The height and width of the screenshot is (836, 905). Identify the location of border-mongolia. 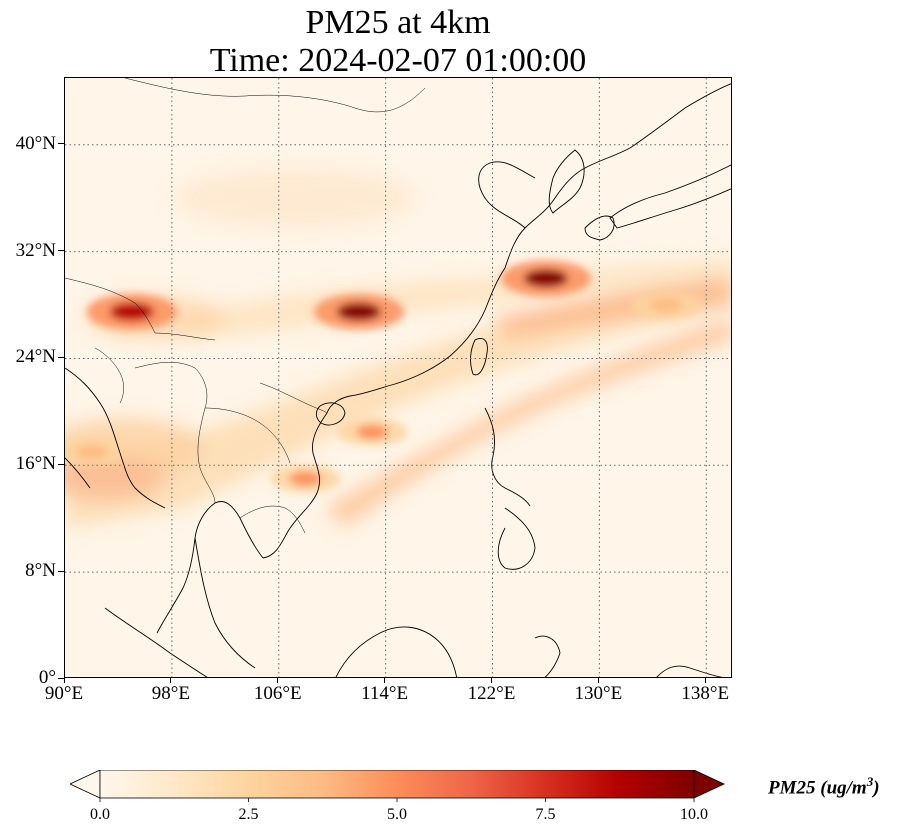
(275, 95).